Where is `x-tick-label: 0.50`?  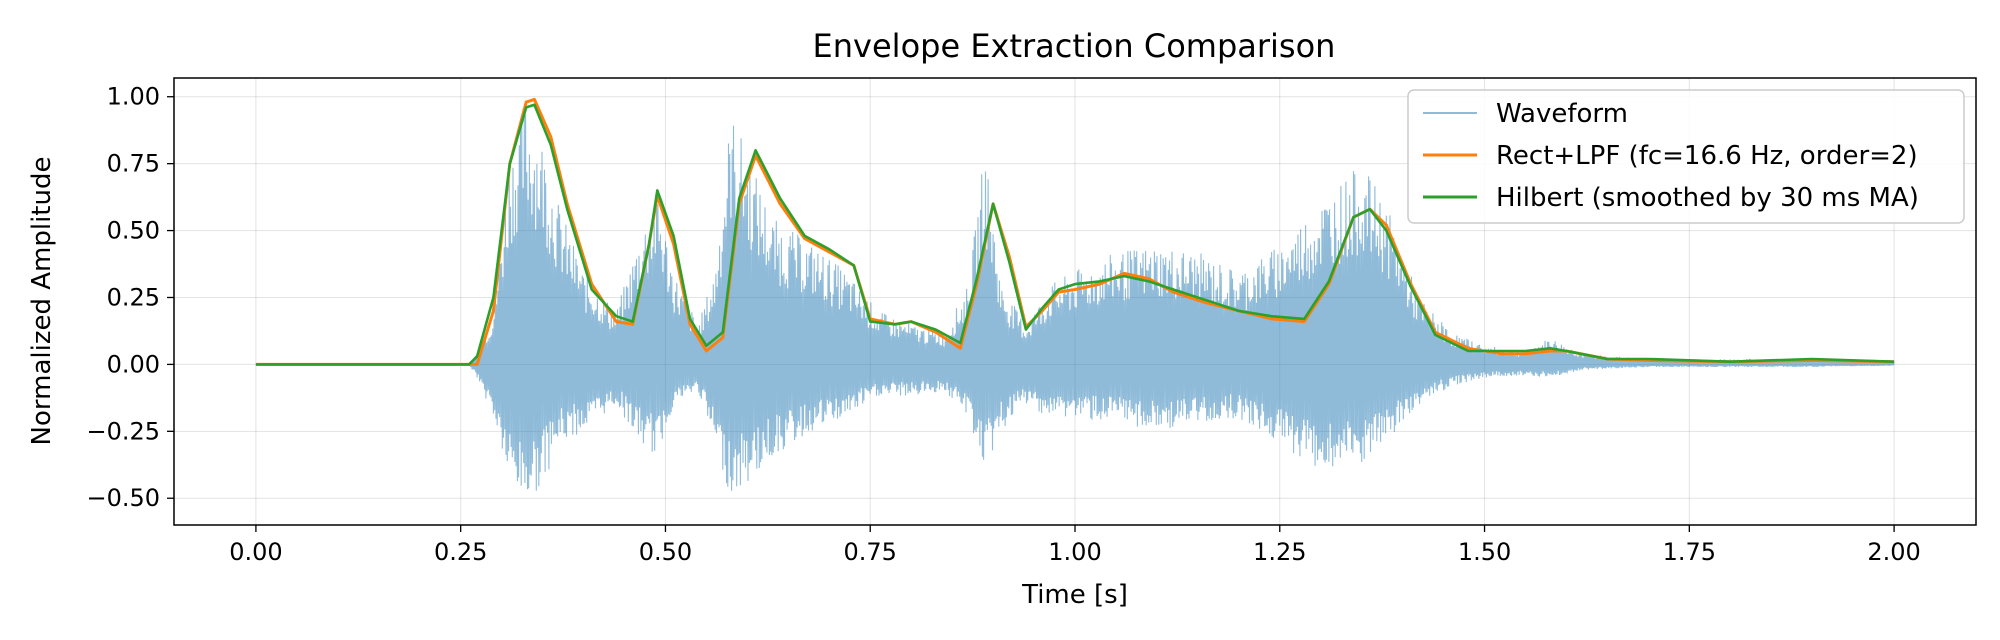 x-tick-label: 0.50 is located at coordinates (665, 552).